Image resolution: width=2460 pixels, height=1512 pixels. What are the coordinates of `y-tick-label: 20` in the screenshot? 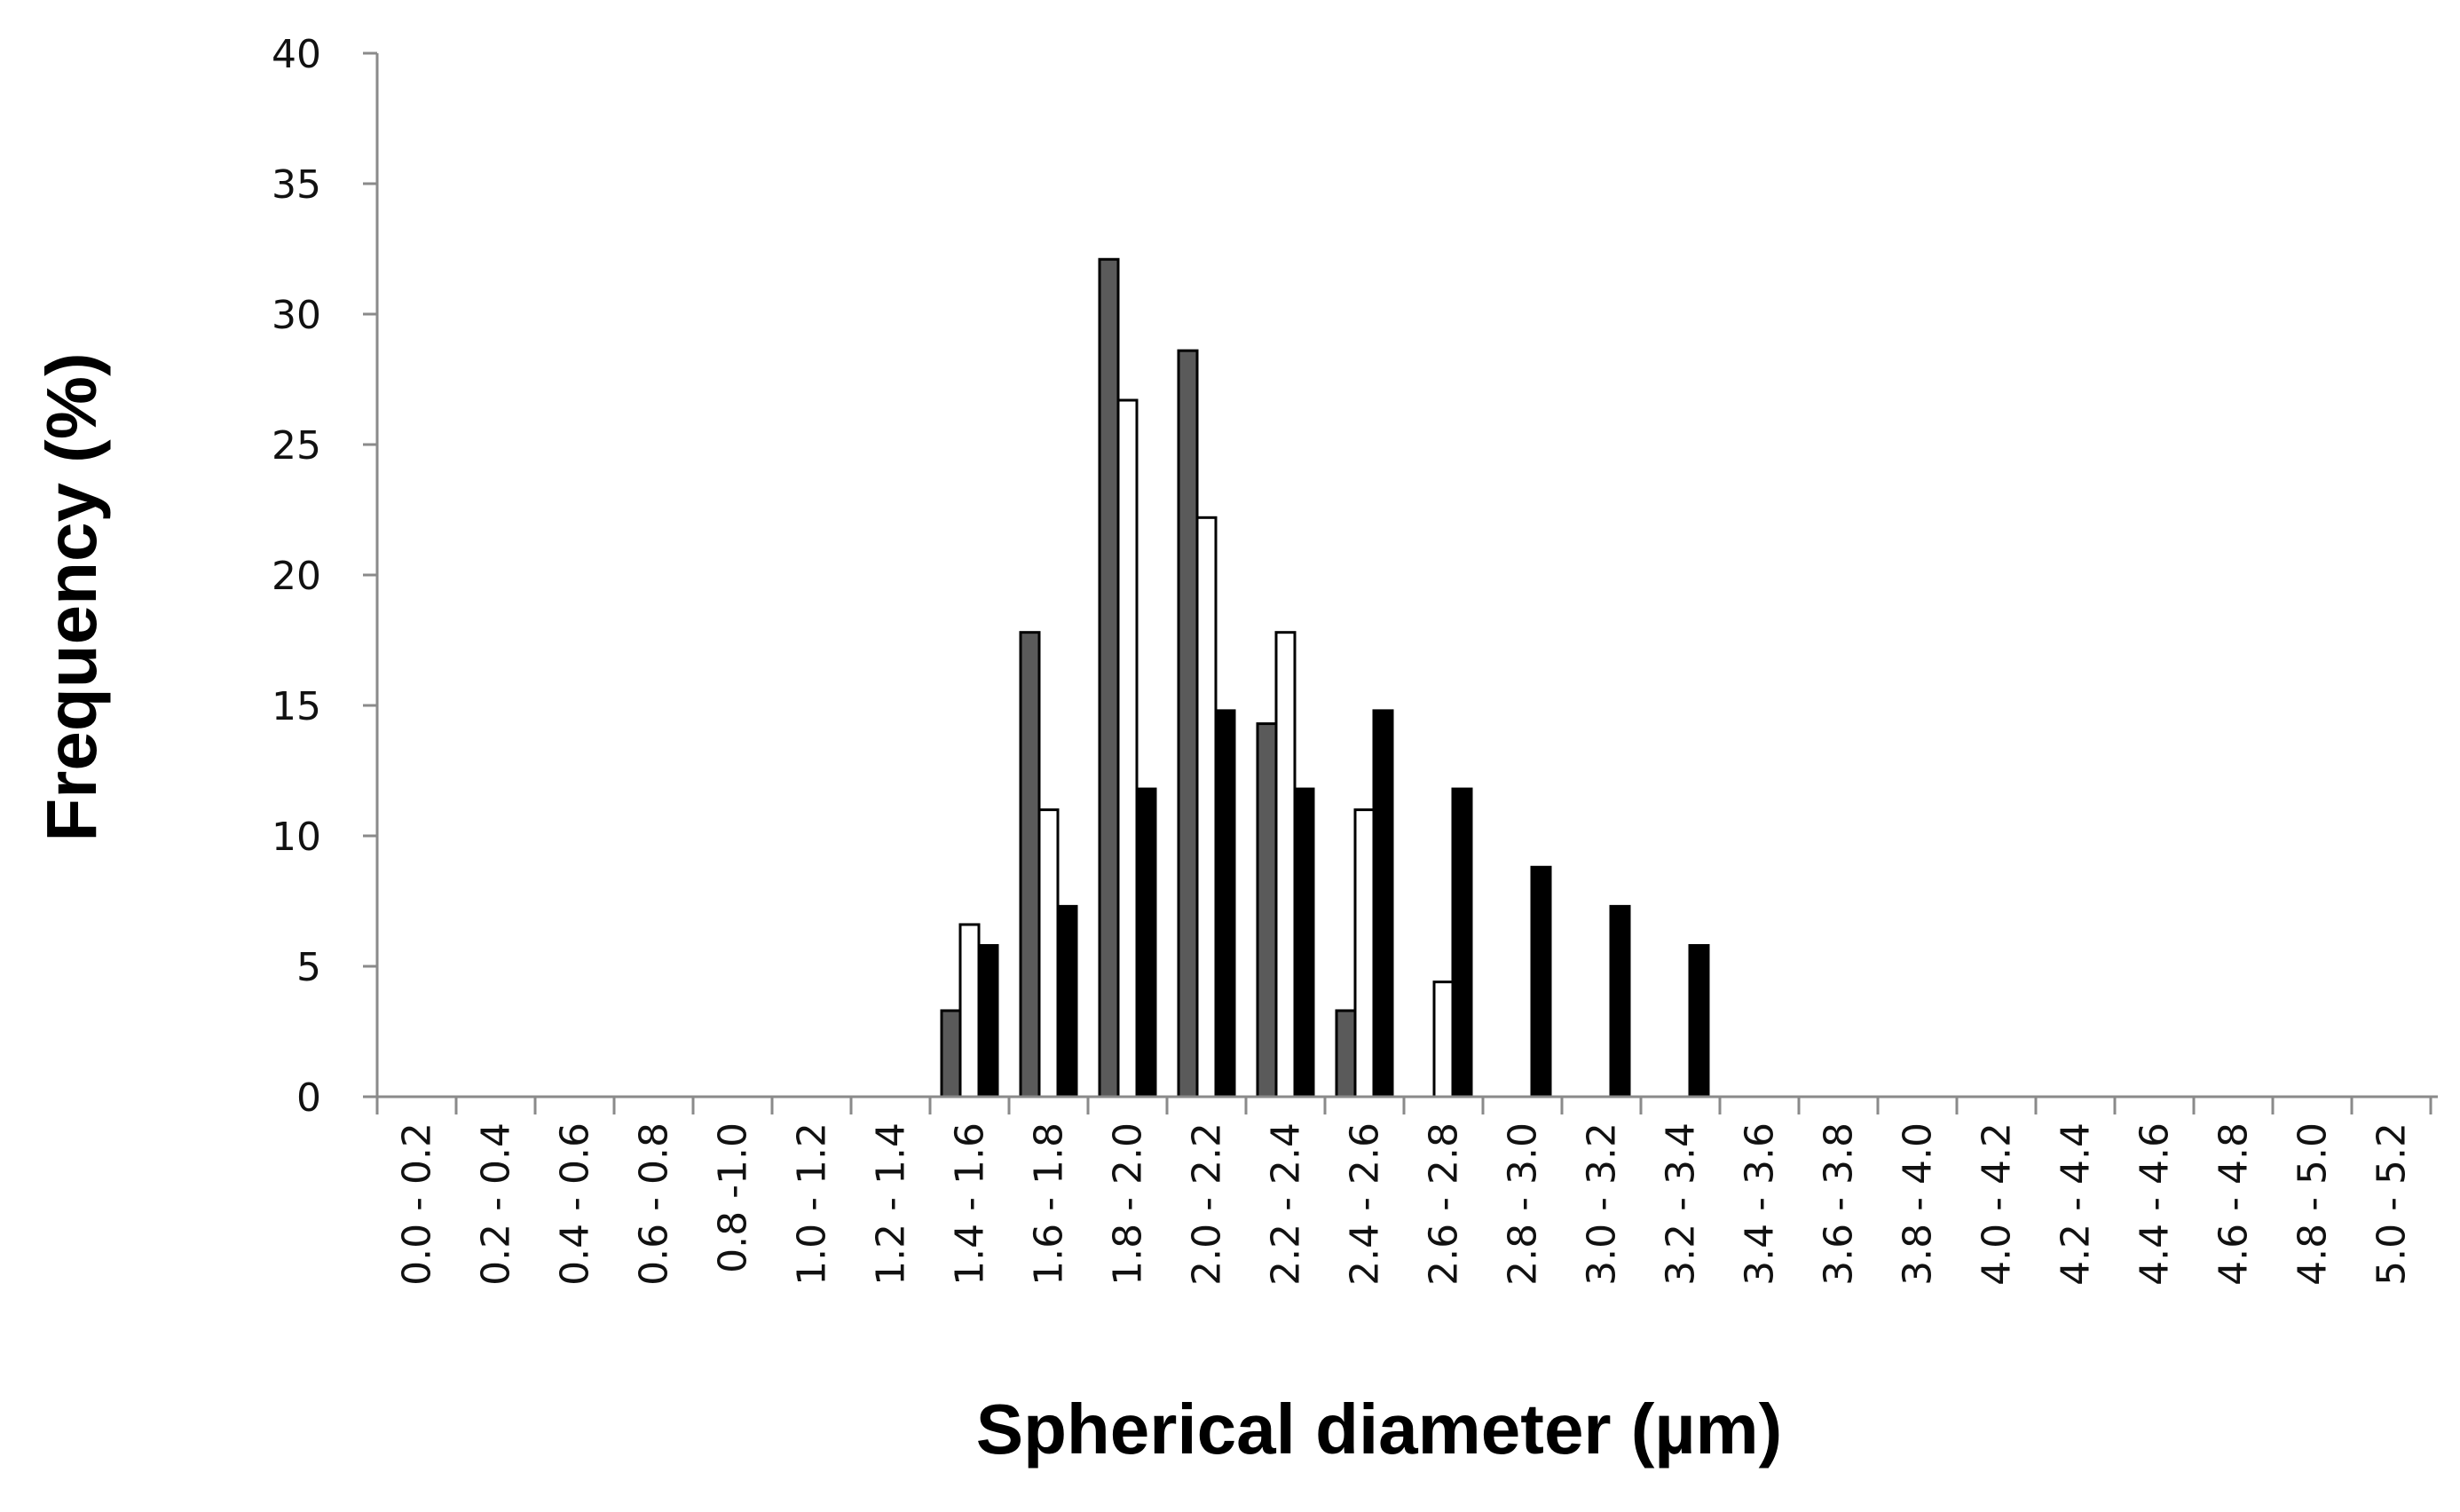 It's located at (296, 576).